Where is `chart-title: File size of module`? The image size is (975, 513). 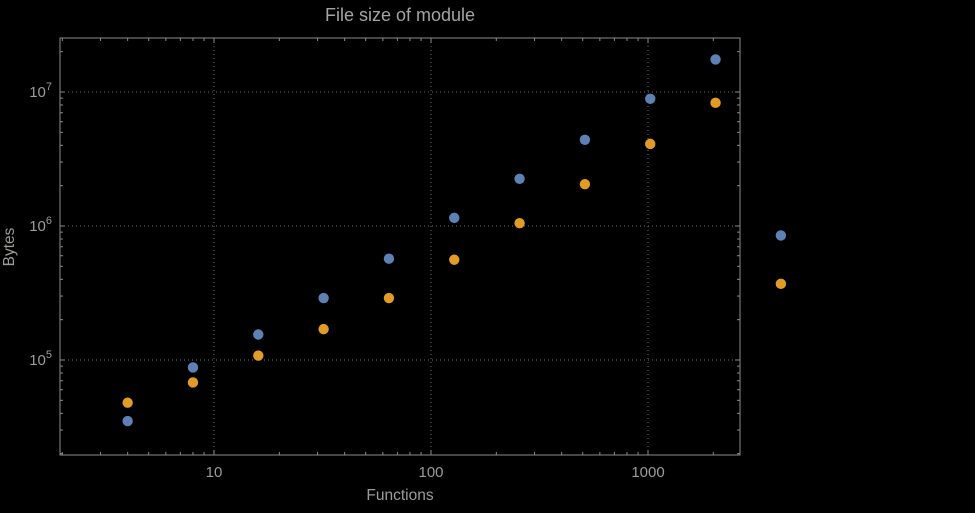 chart-title: File size of module is located at coordinates (400, 15).